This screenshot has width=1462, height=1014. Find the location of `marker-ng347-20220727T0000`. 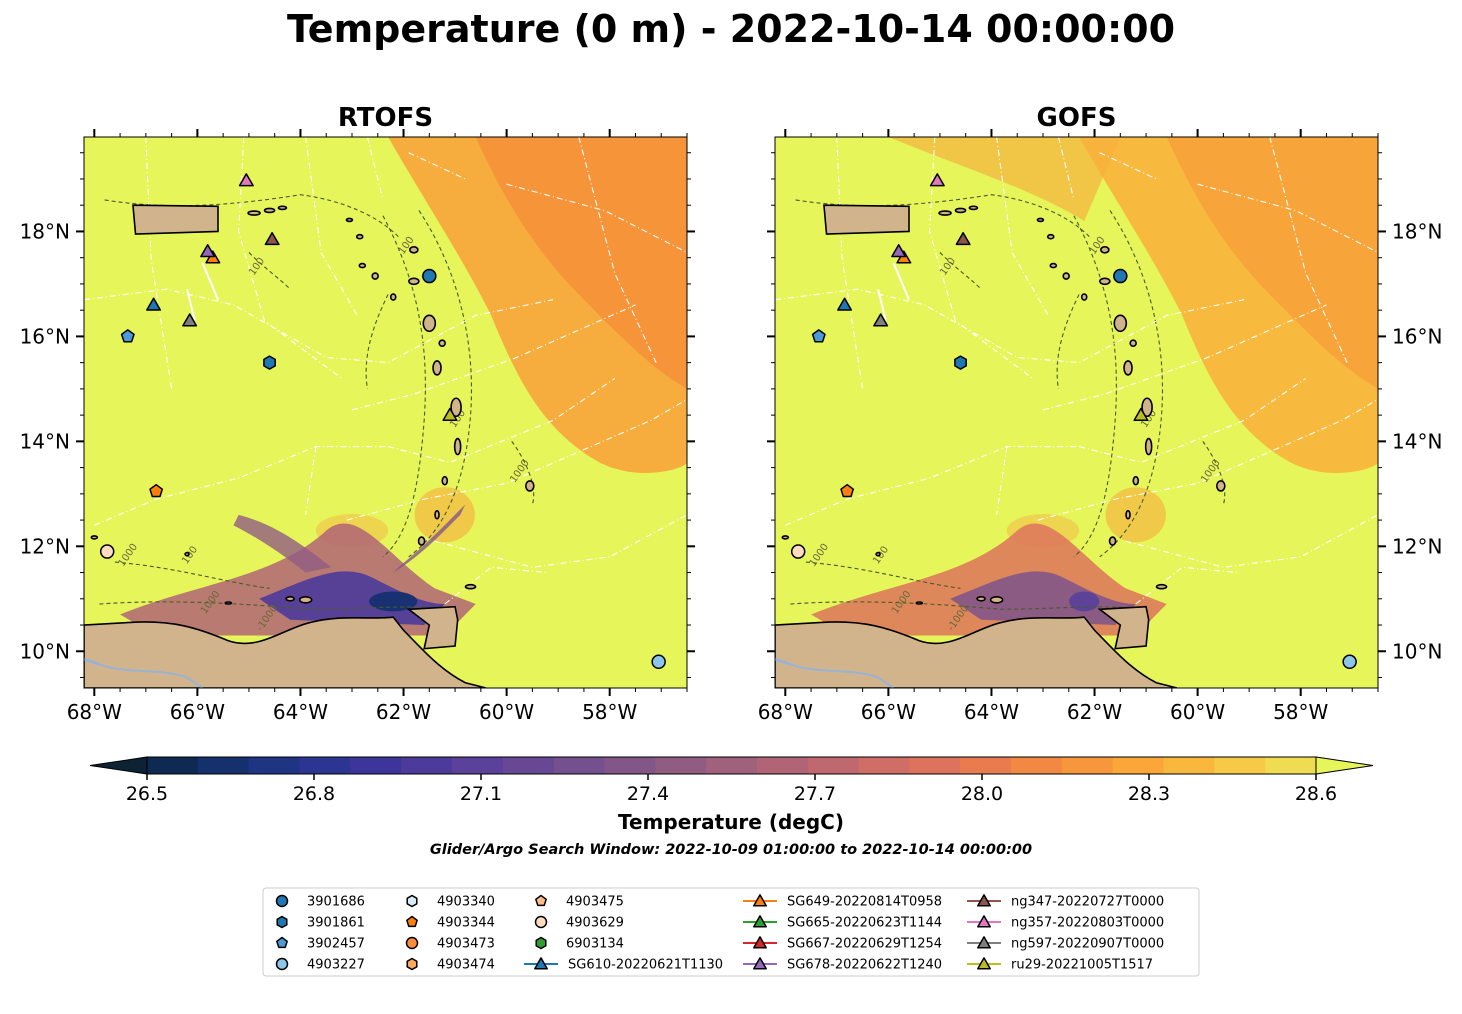

marker-ng347-20220727T0000 is located at coordinates (272, 238).